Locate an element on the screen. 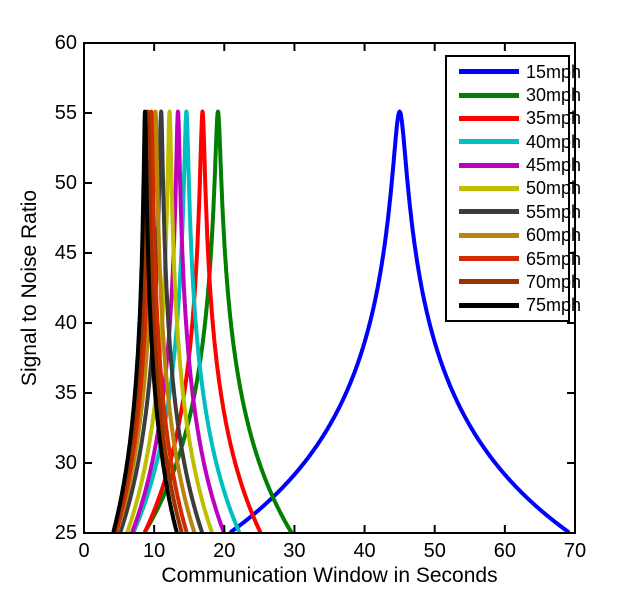 The width and height of the screenshot is (636, 603). legend-item: 40mph is located at coordinates (514, 142).